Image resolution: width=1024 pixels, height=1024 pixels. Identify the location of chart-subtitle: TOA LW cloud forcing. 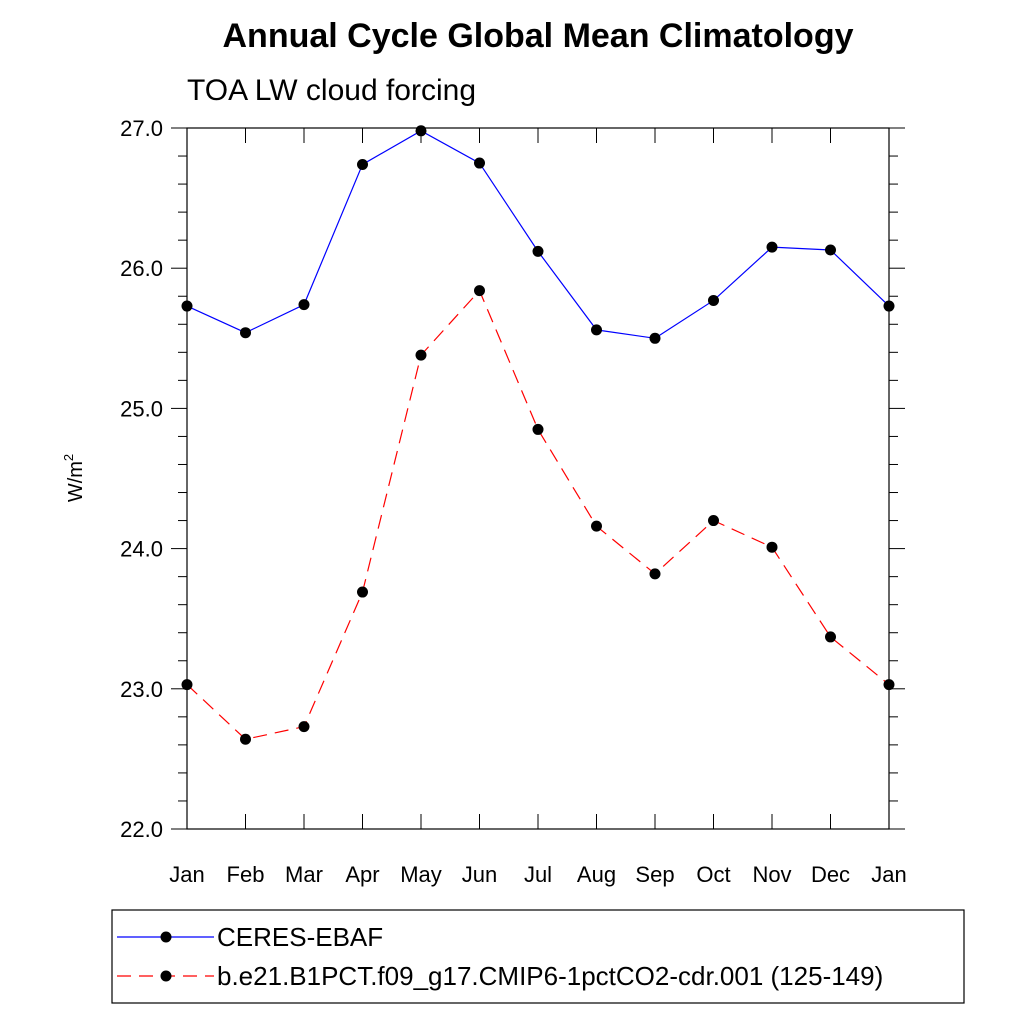
(331, 90).